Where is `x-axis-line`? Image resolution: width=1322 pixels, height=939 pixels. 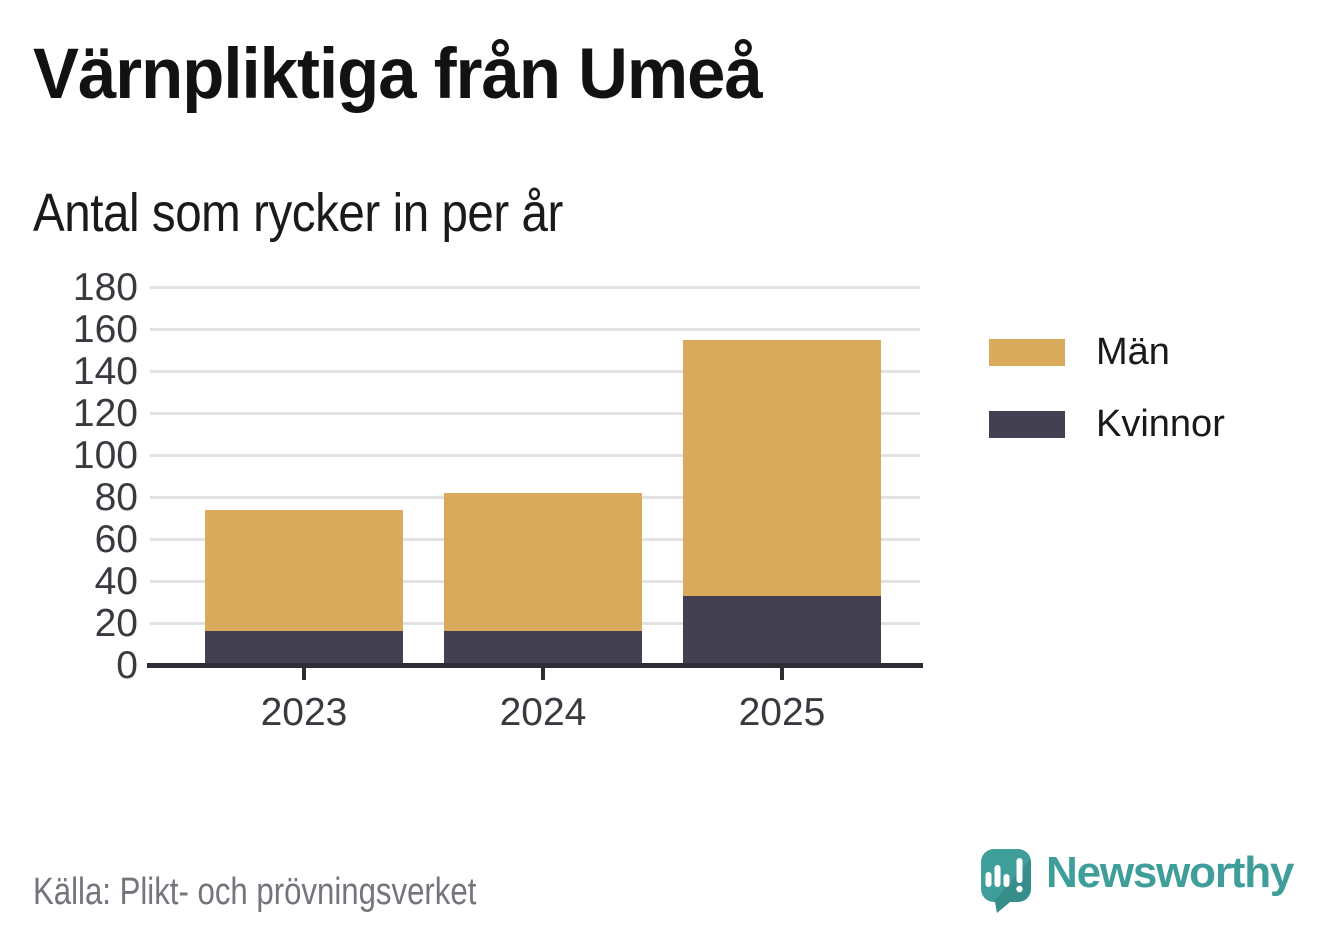
x-axis-line is located at coordinates (535, 665).